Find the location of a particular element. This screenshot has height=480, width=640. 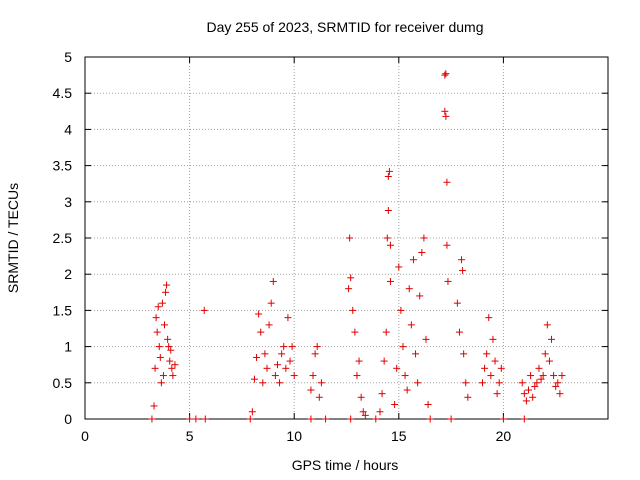

y-tick-label: 5 is located at coordinates (68, 57).